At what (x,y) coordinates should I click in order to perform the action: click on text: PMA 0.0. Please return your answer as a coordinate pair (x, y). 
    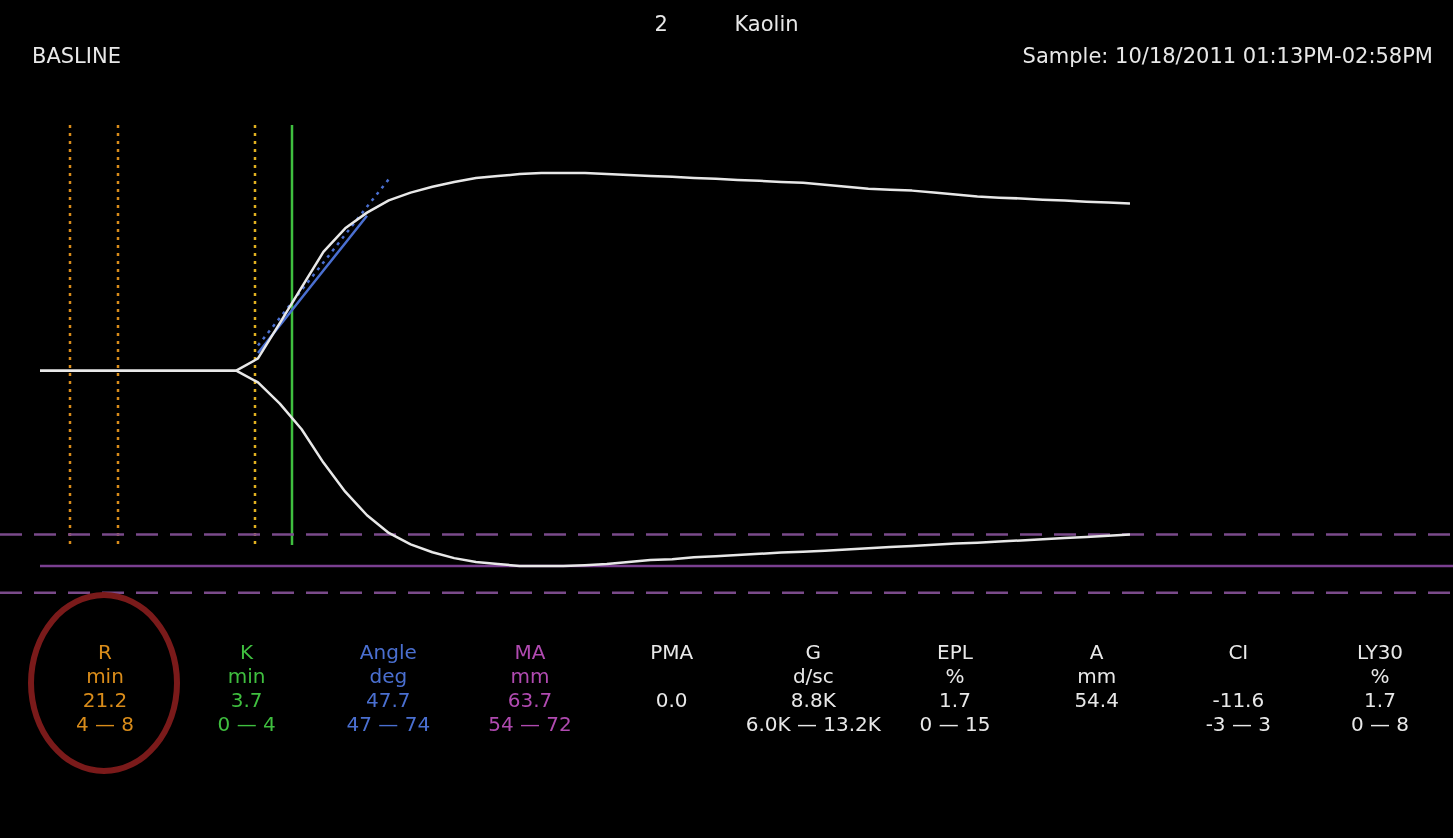
    Looking at the image, I should click on (672, 676).